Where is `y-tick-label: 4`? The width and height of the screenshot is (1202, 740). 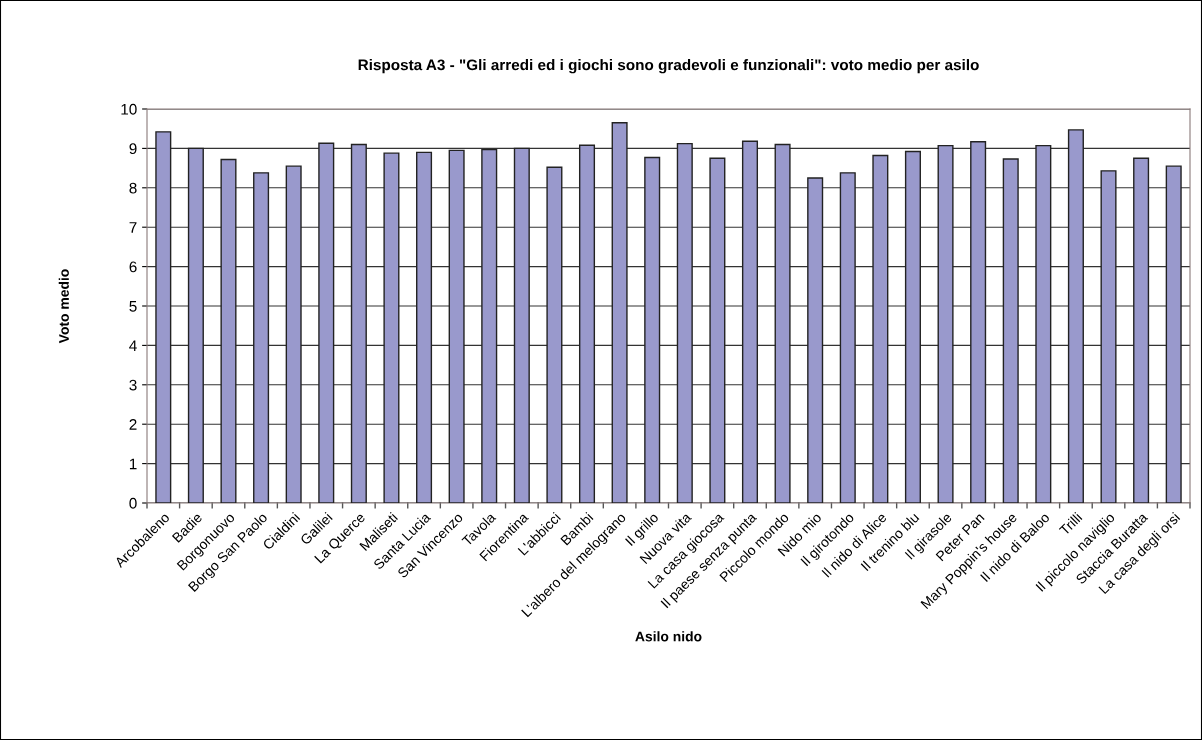
y-tick-label: 4 is located at coordinates (133, 345).